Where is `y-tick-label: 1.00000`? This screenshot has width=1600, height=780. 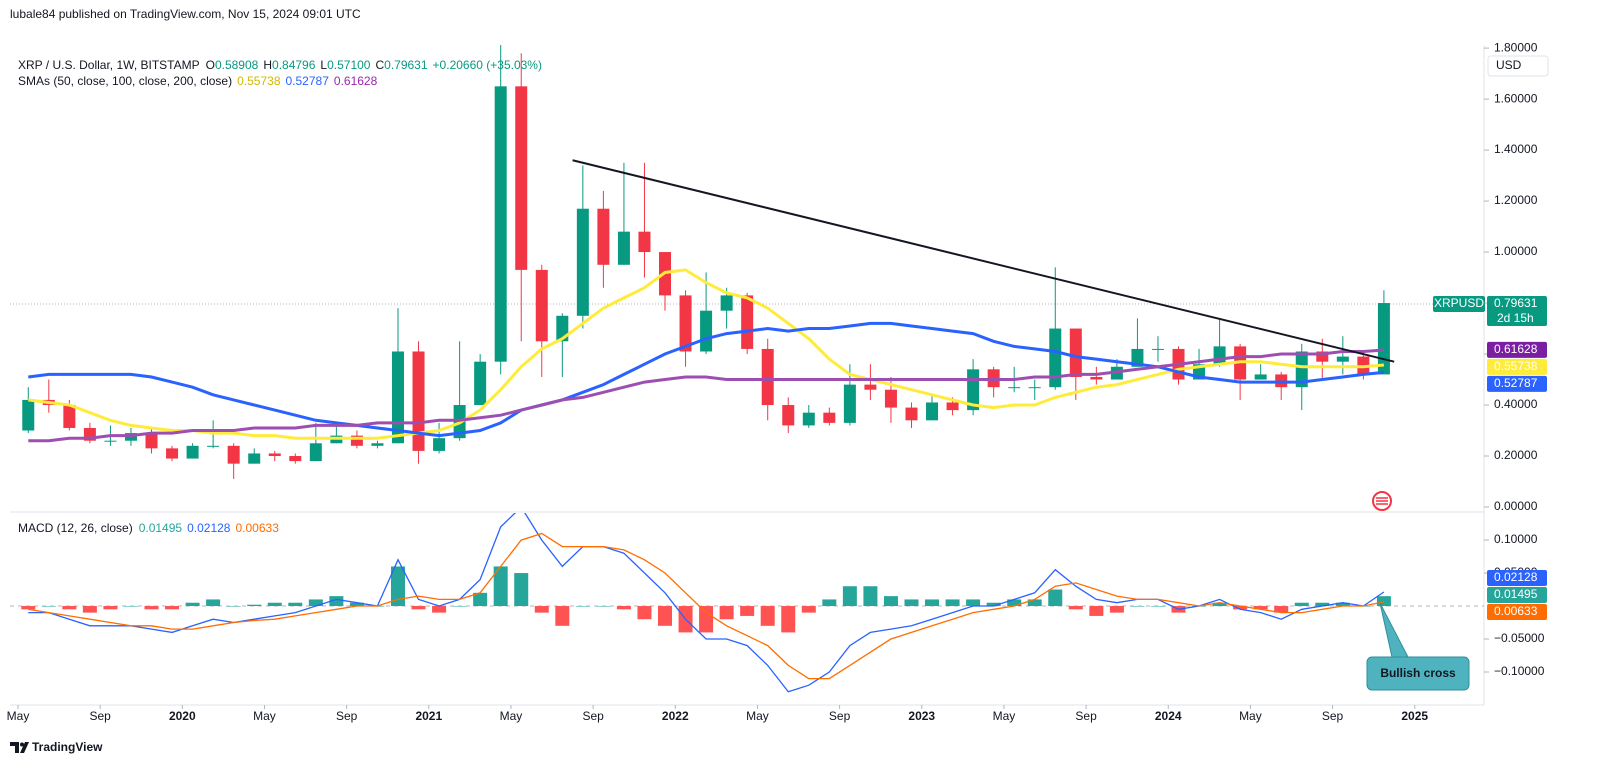
y-tick-label: 1.00000 is located at coordinates (1516, 251).